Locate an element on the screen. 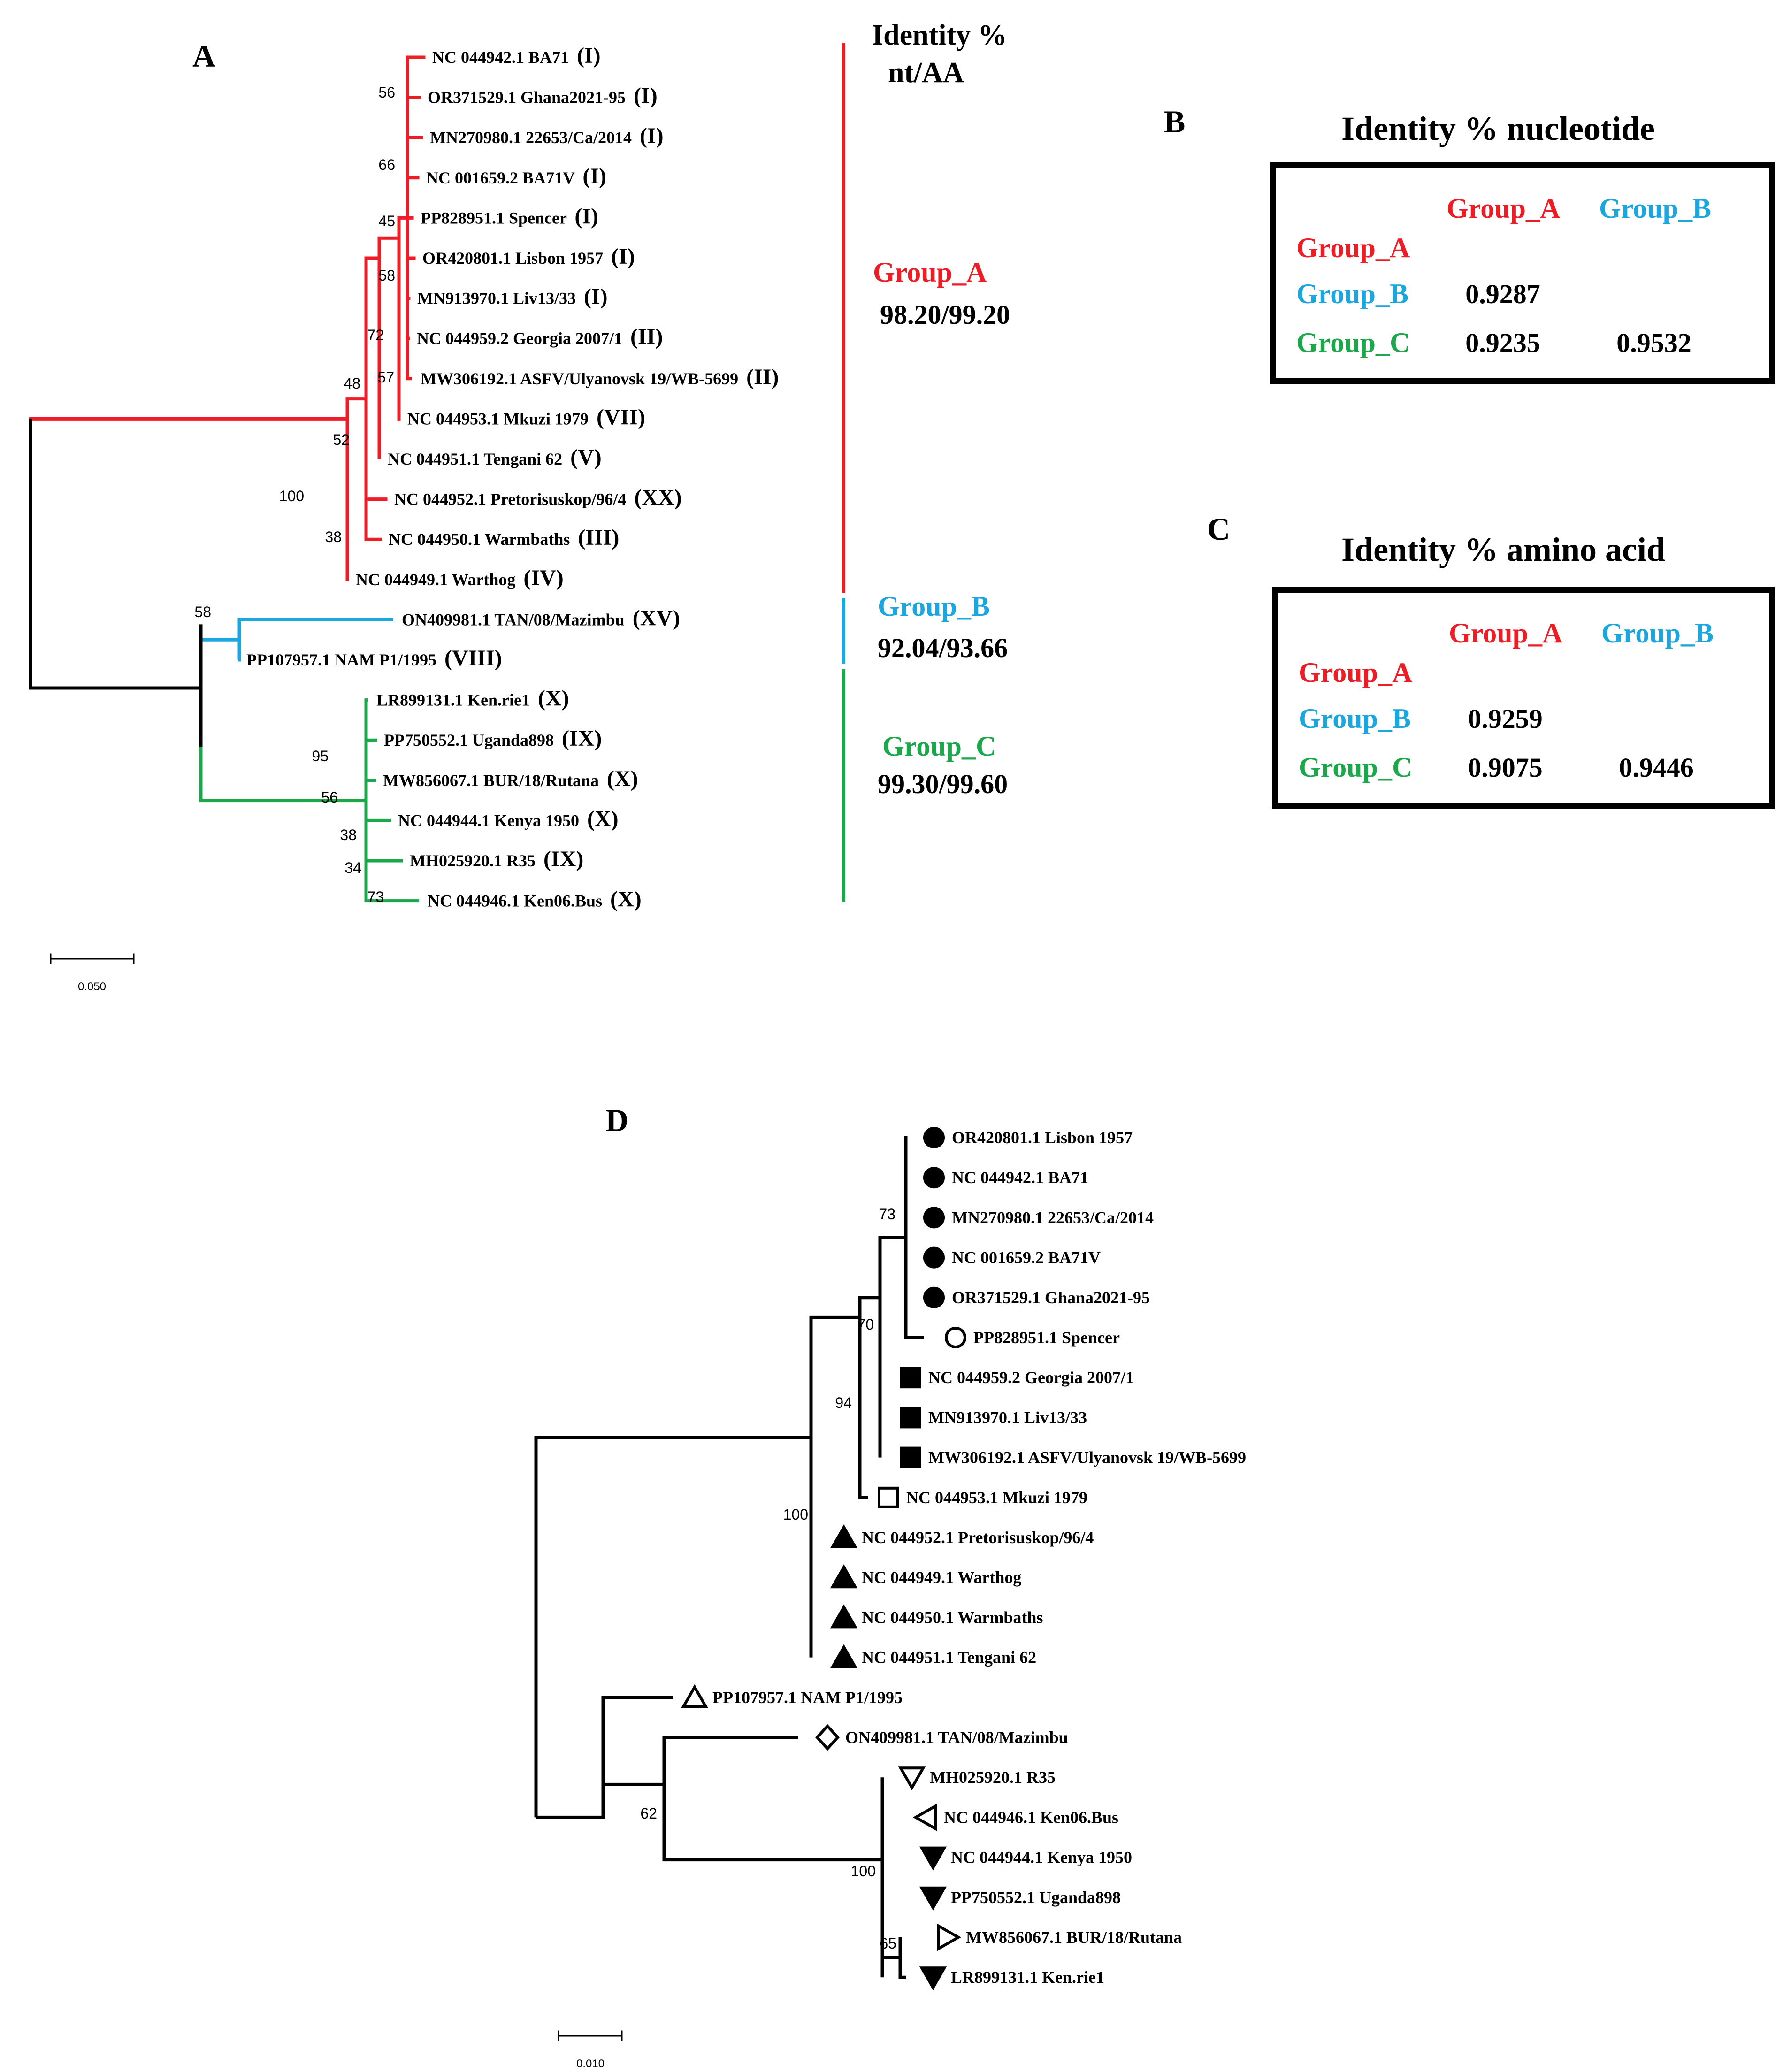 Image resolution: width=1791 pixels, height=2072 pixels. panel-a-taxon-strain: Mkuzi 1979 is located at coordinates (548, 419).